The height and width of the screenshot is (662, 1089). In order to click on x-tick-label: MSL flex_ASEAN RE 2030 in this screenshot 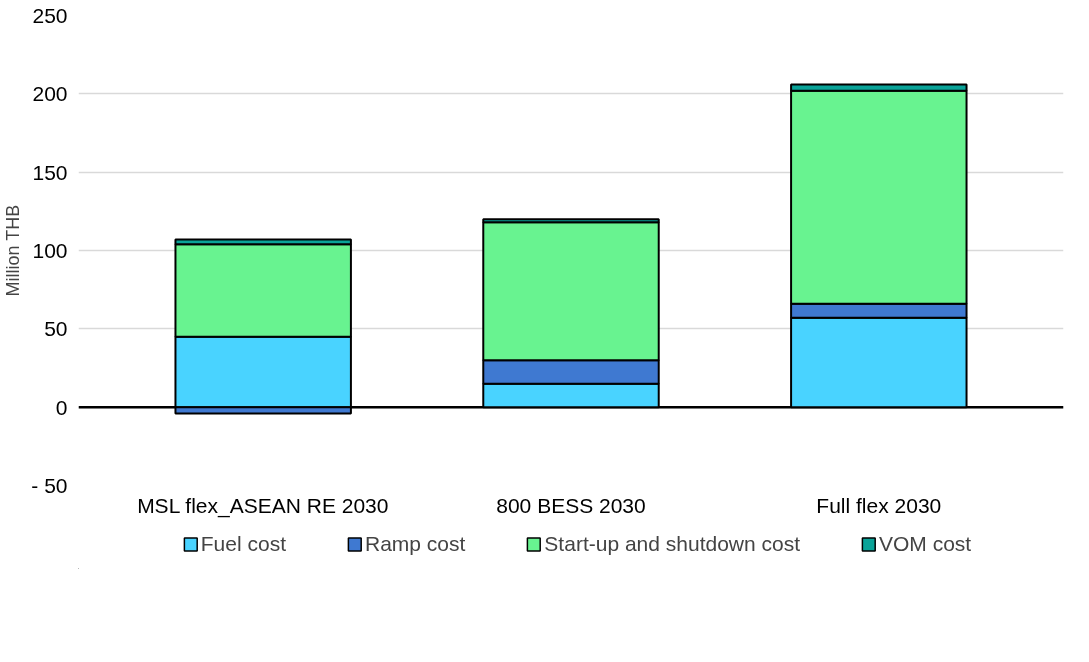, I will do `click(263, 505)`.